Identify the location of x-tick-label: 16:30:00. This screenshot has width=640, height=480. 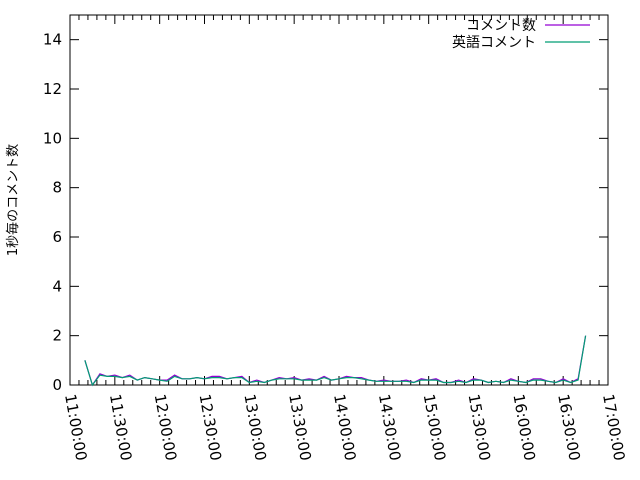
(568, 427).